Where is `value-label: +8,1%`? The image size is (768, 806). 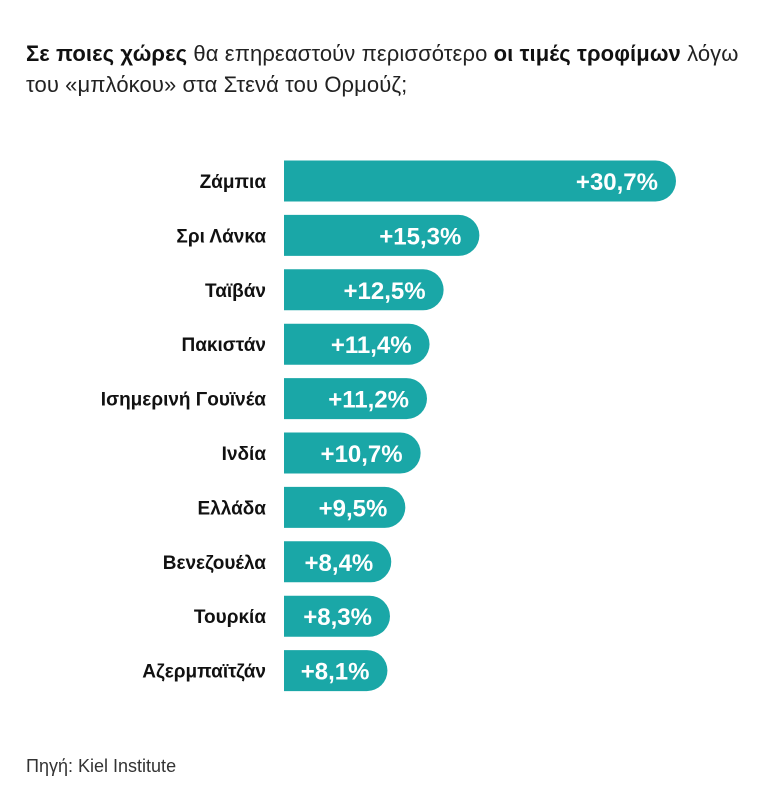 value-label: +8,1% is located at coordinates (335, 672).